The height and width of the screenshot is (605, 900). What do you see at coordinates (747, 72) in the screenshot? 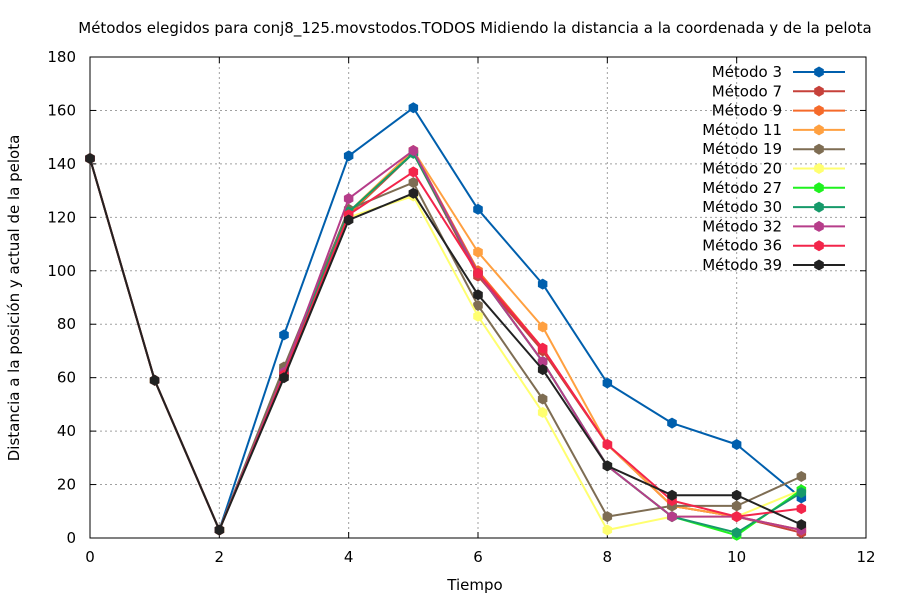
I see `legend-label: Método 3` at bounding box center [747, 72].